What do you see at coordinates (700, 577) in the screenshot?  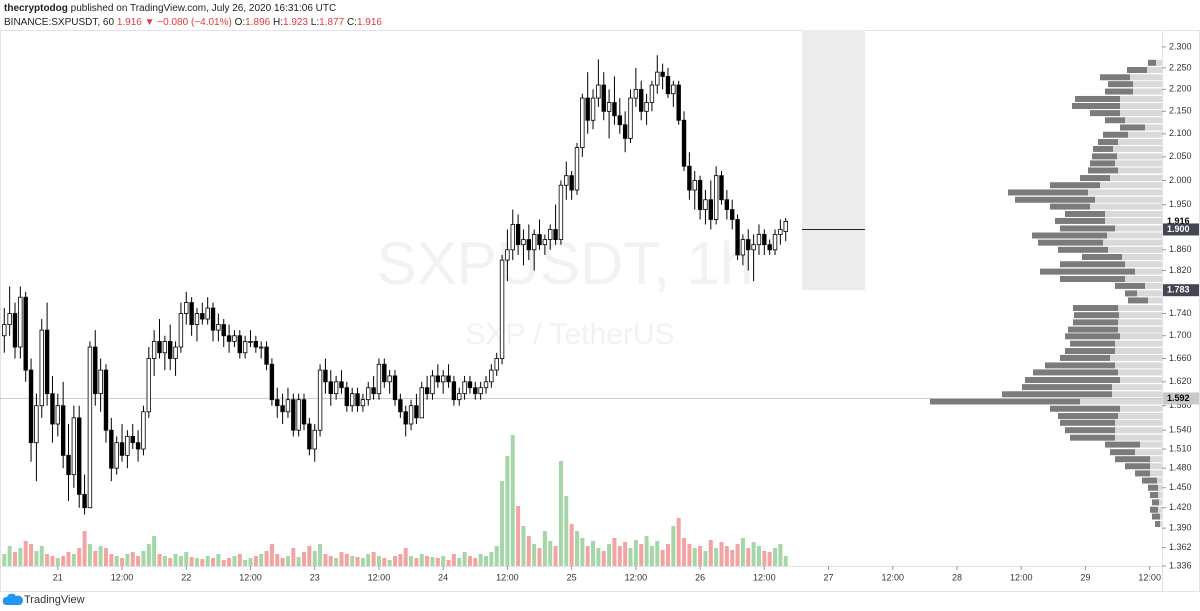 I see `x-tick-label: 26` at bounding box center [700, 577].